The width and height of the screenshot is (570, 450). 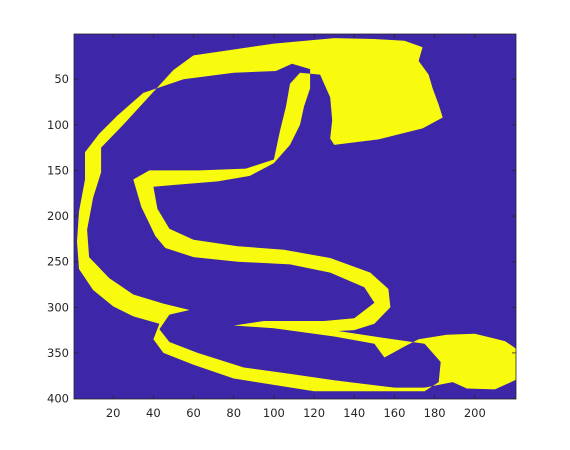 What do you see at coordinates (58, 353) in the screenshot?
I see `y-tick-label: 350` at bounding box center [58, 353].